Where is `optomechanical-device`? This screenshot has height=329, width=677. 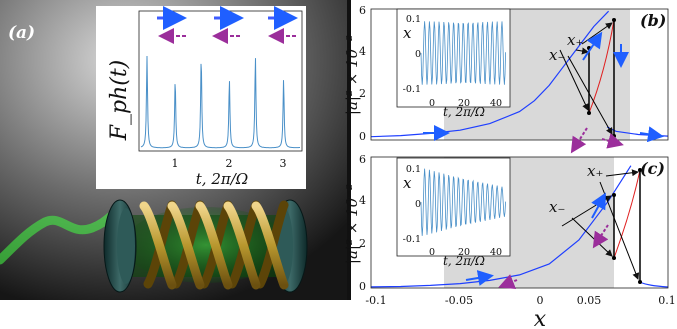
optomechanical-device is located at coordinates (154, 246).